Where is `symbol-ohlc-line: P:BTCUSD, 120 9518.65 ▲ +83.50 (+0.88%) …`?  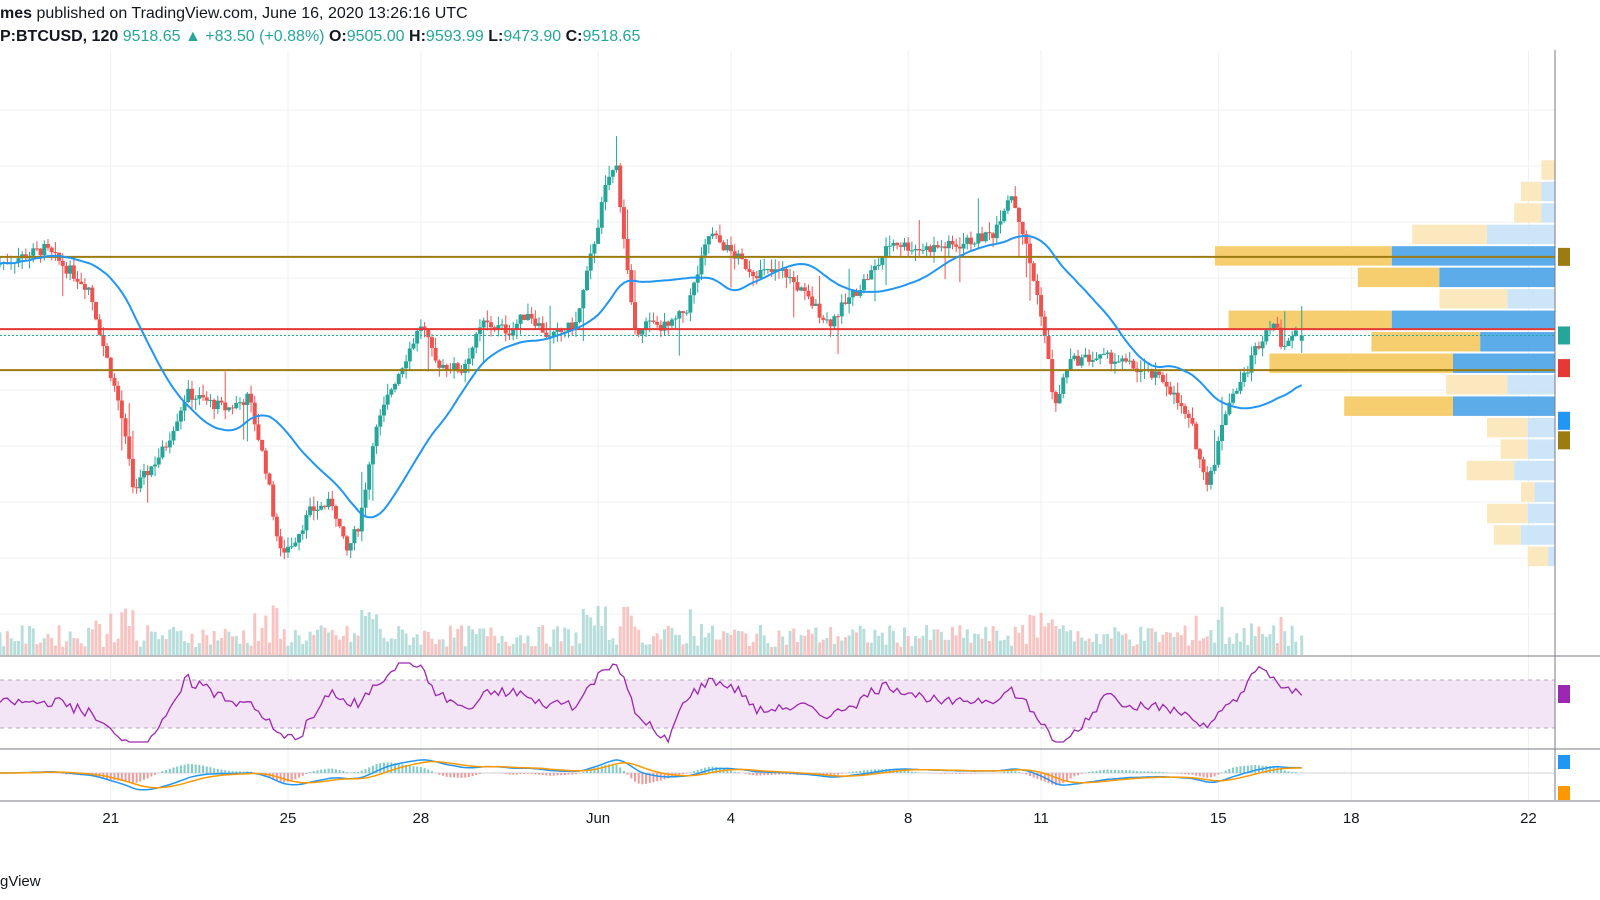
symbol-ohlc-line: P:BTCUSD, 120 9518.65 ▲ +83.50 (+0.88%) … is located at coordinates (320, 37).